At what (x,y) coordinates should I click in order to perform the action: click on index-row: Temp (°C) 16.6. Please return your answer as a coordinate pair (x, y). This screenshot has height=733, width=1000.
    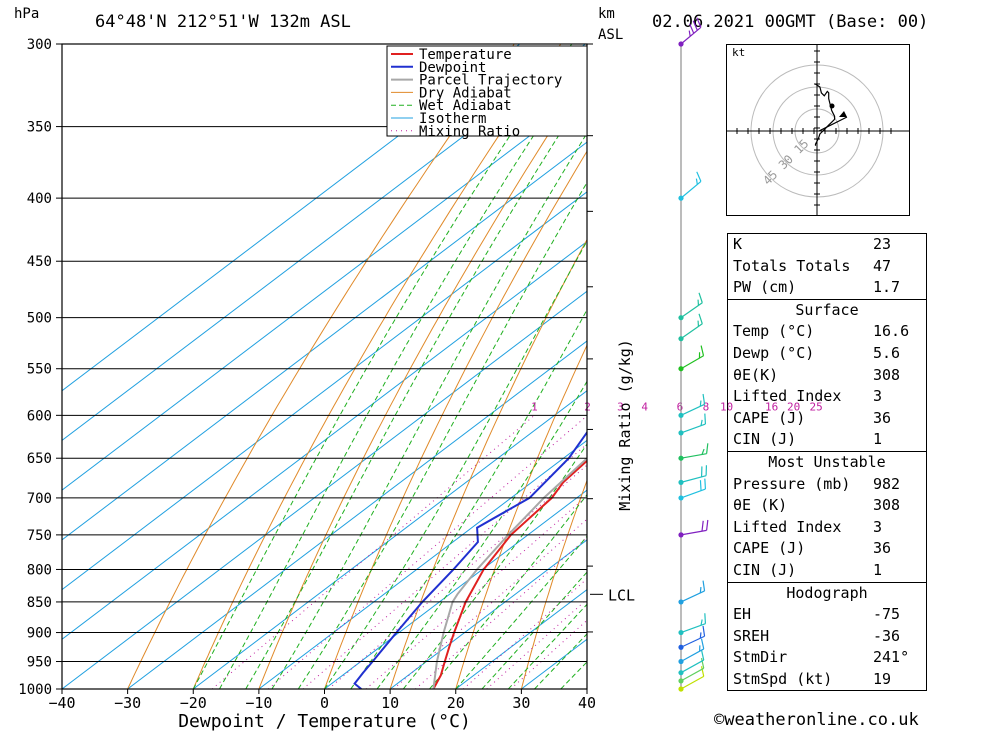
    Looking at the image, I should click on (827, 332).